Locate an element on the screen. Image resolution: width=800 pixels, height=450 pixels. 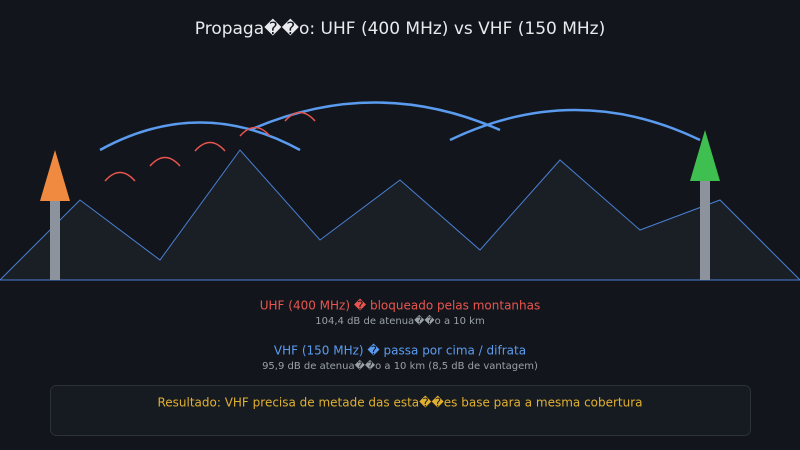
result-detail: 104,4 dB de atenua��o a 10 km is located at coordinates (399, 320).